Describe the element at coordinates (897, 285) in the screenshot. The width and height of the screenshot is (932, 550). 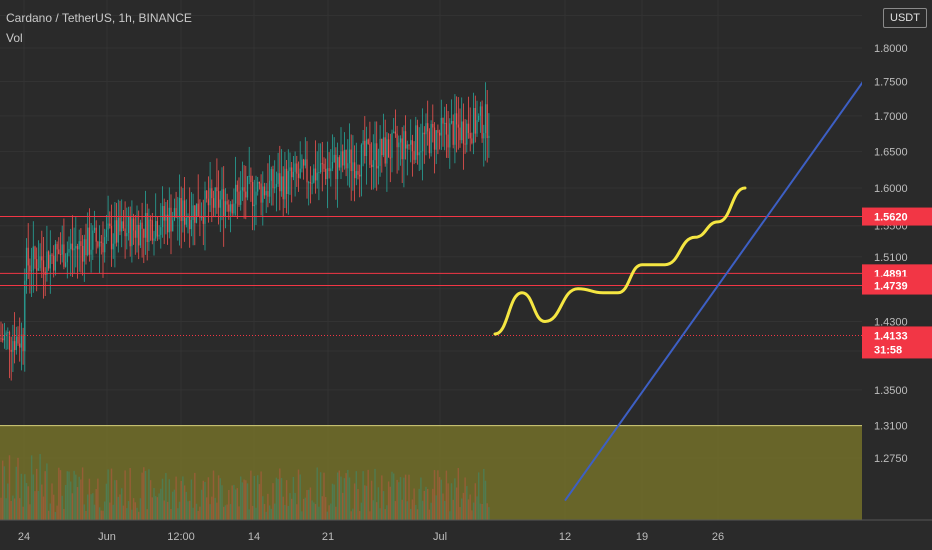
I see `level-price-tag-bg` at that location.